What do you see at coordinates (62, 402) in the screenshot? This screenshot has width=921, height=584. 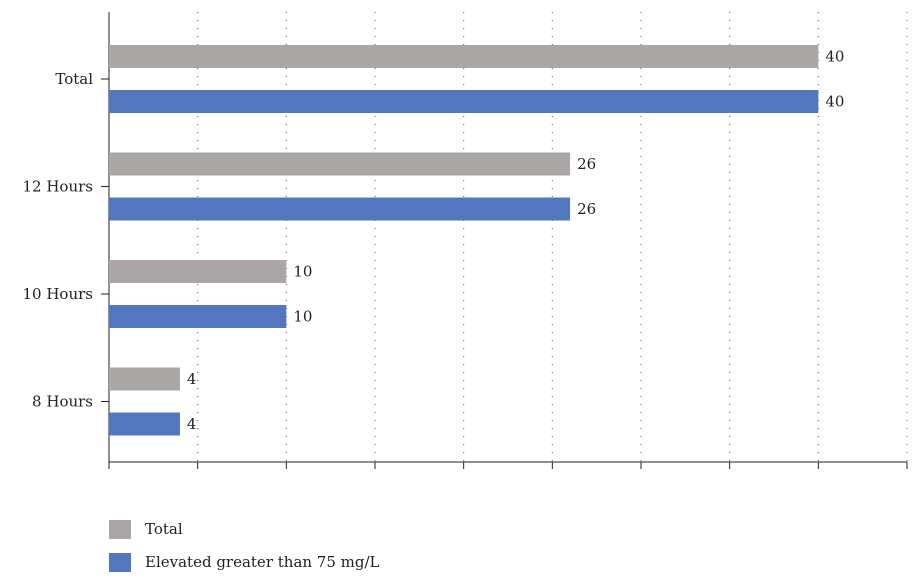 I see `y-tick-label-3: 8 Hours` at bounding box center [62, 402].